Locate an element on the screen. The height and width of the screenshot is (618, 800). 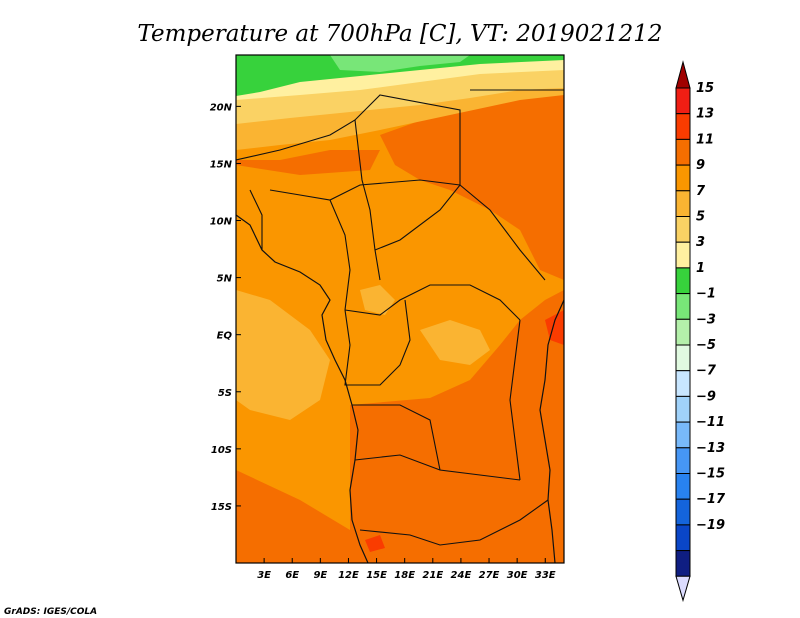
colorbar-top-arrow is located at coordinates (683, 74).